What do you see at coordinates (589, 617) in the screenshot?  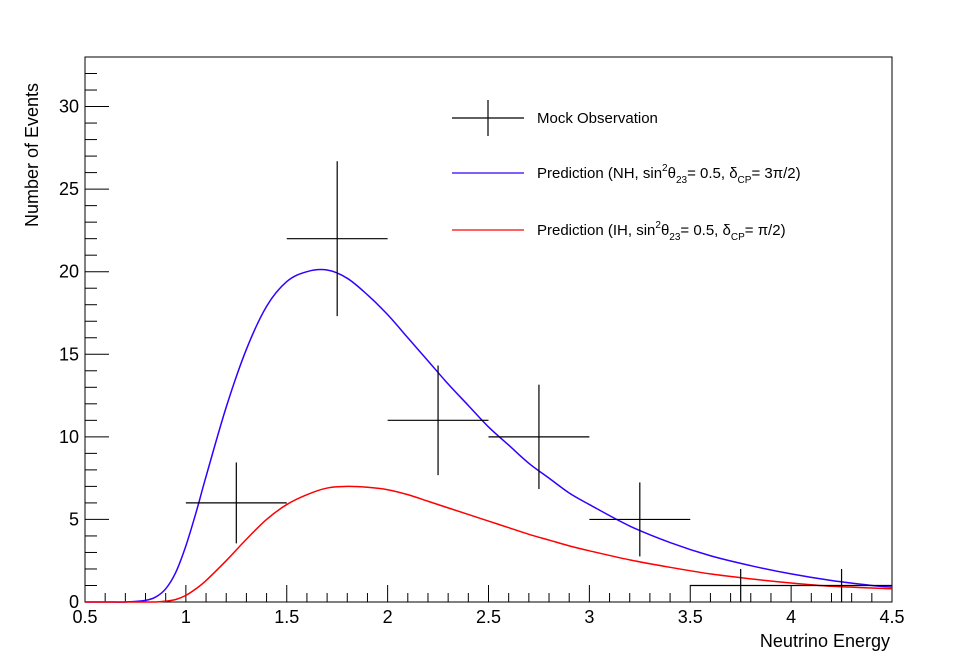 I see `x-tick-label: 3` at bounding box center [589, 617].